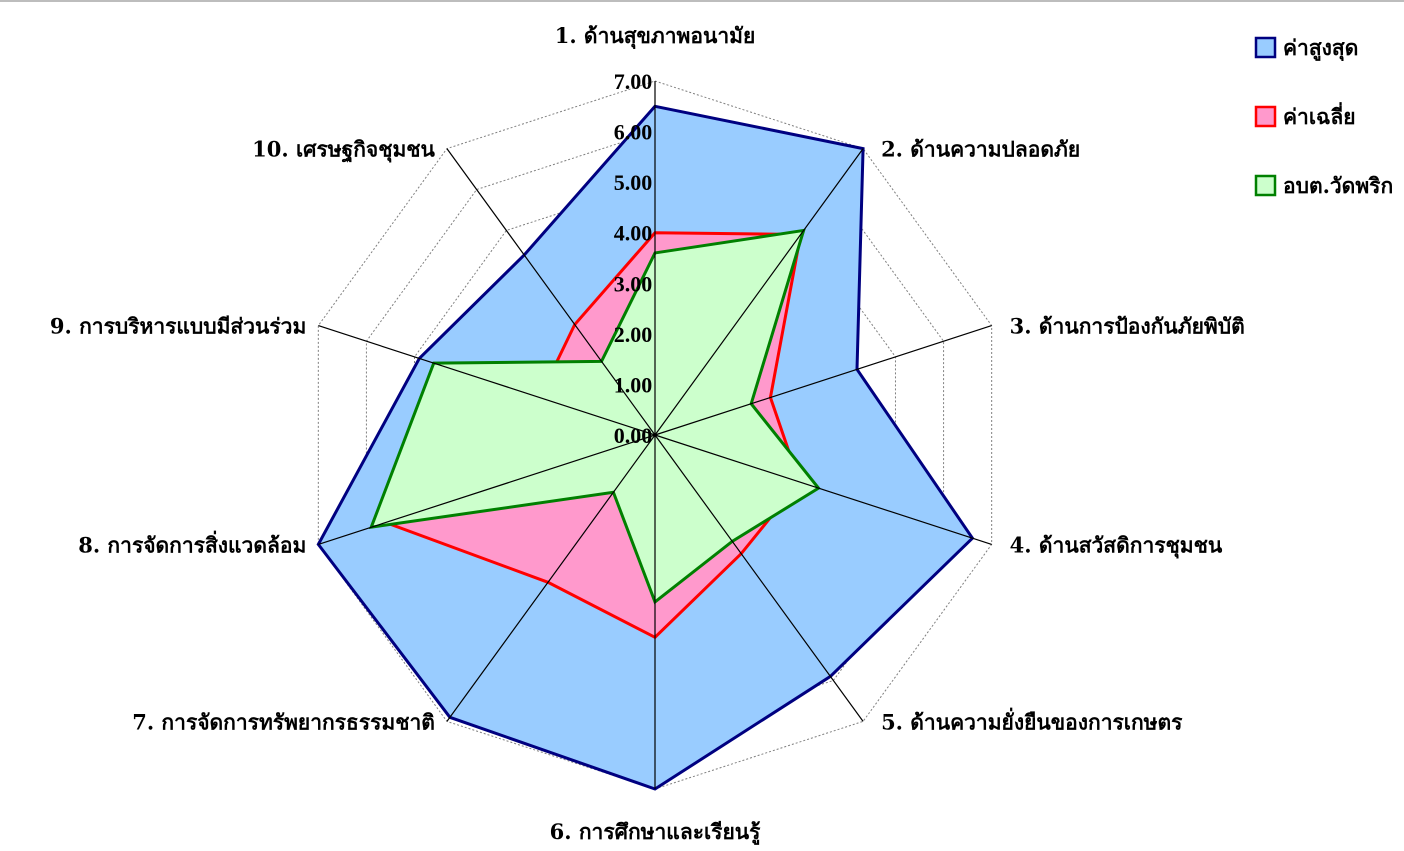 The image size is (1404, 851). I want to click on category-label-10: 10. เศรษฐกิจชุมชน, so click(343, 150).